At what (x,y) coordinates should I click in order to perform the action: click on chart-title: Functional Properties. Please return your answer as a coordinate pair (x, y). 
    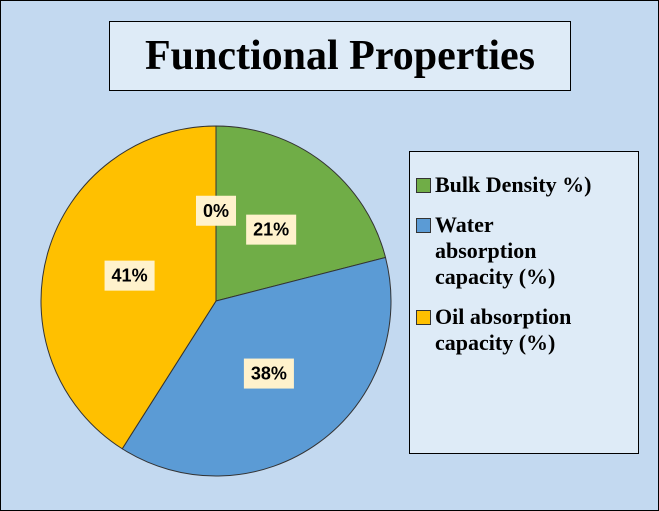
    Looking at the image, I should click on (340, 56).